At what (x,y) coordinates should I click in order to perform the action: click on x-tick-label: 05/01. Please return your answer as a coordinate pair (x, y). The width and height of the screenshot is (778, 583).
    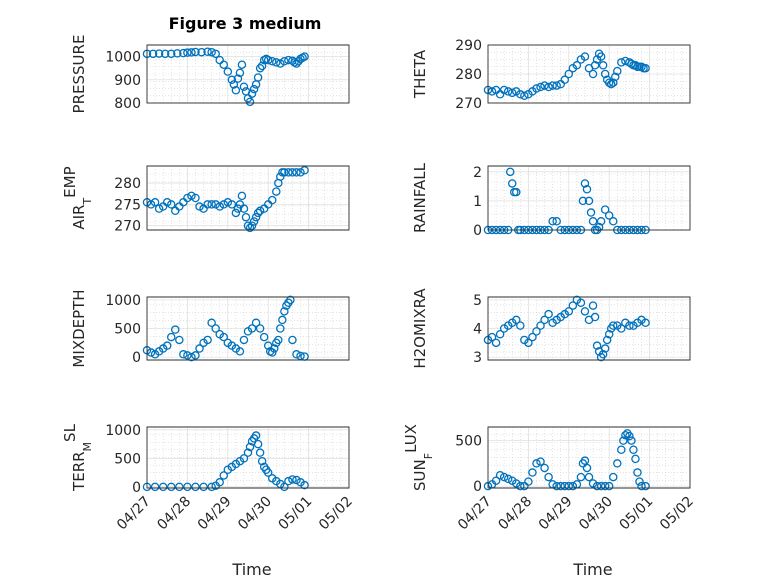
    Looking at the image, I should click on (637, 514).